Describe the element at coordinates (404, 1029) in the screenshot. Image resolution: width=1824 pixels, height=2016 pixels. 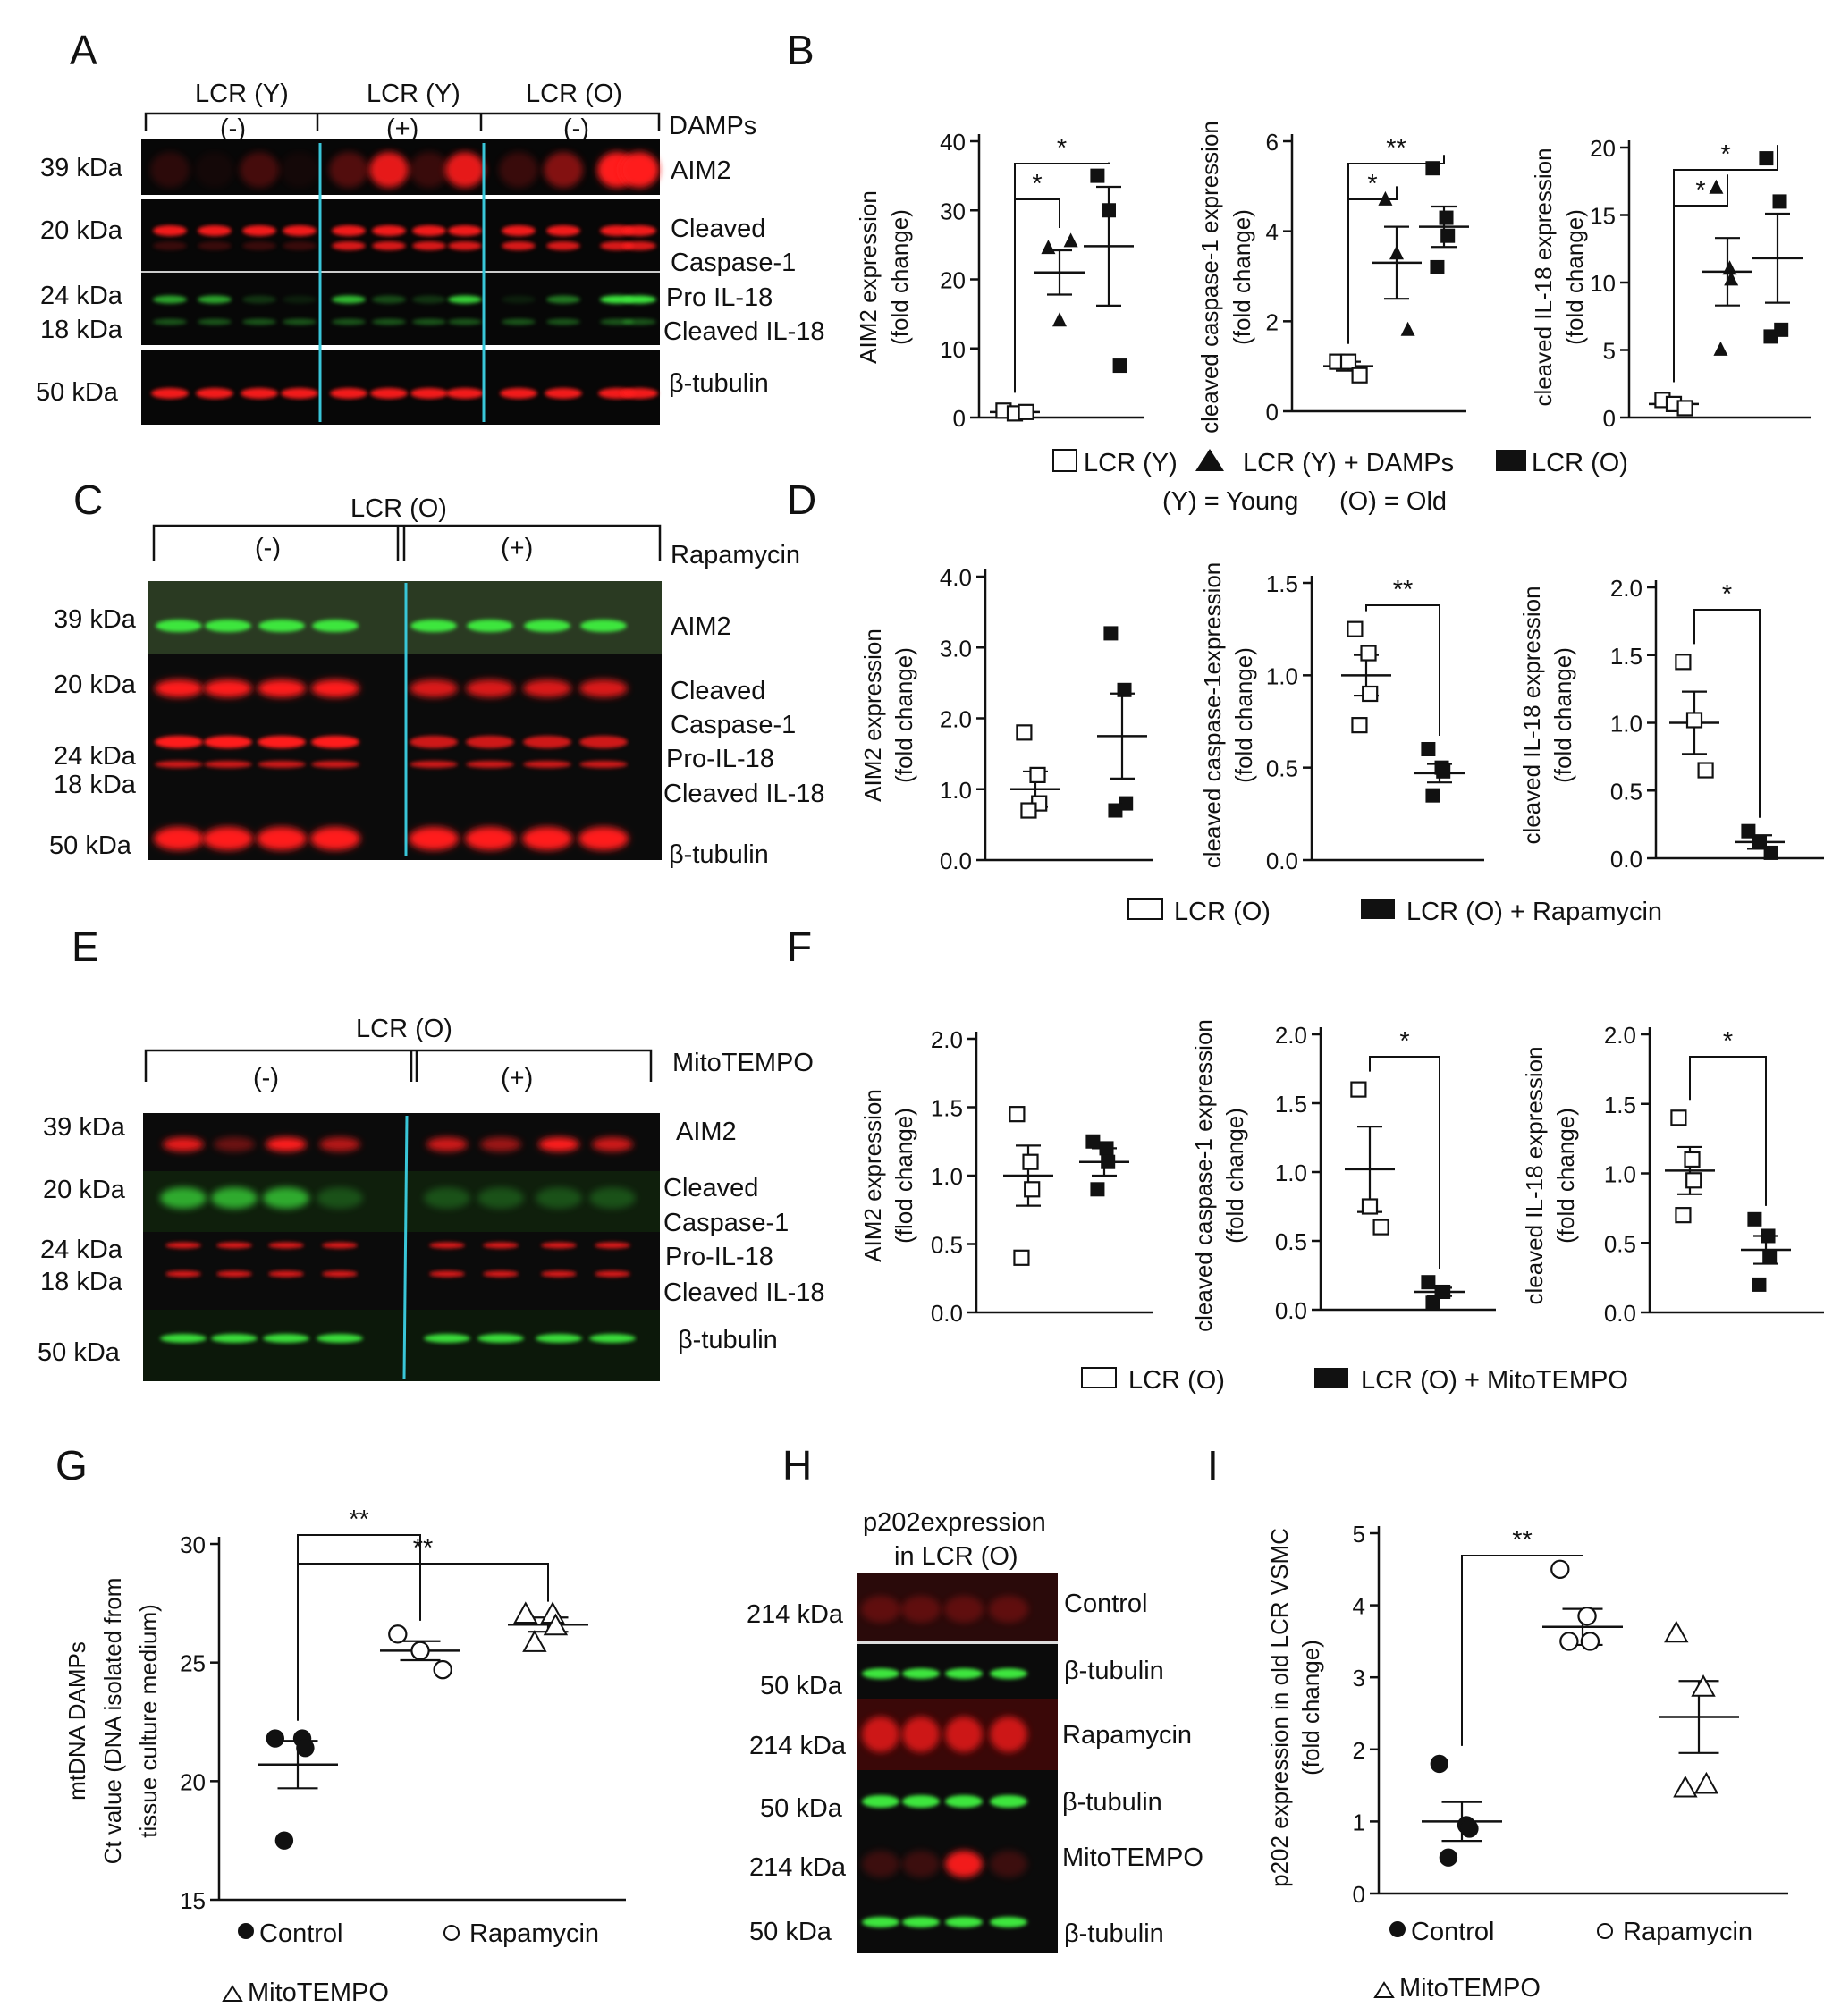
I see `blot-e-group: LCR (O)` at that location.